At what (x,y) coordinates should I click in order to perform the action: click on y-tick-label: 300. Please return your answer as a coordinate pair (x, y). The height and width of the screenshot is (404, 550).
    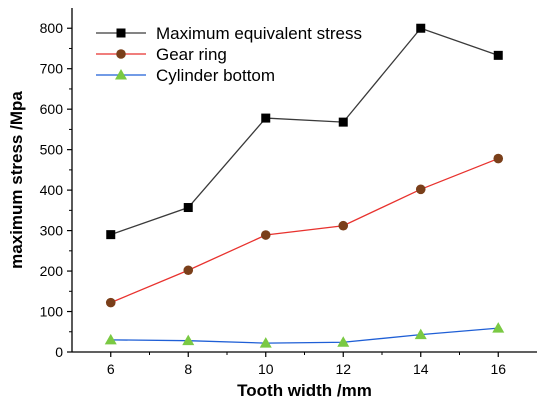
    Looking at the image, I should click on (52, 231).